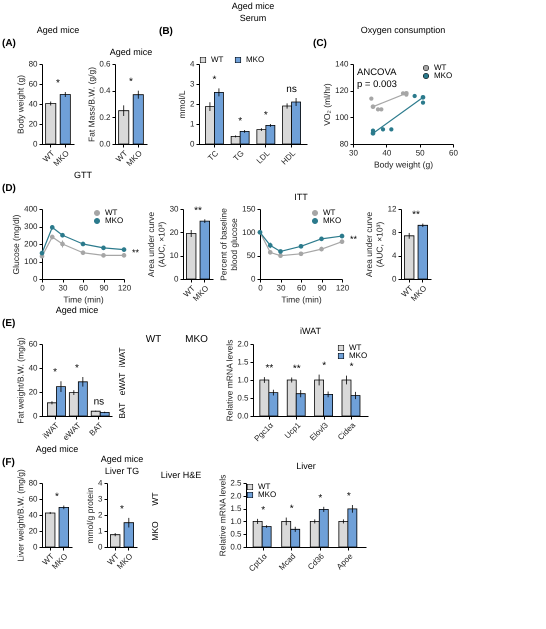  What do you see at coordinates (243, 416) in the screenshot?
I see `y-tick-label: 0.0` at bounding box center [243, 416].